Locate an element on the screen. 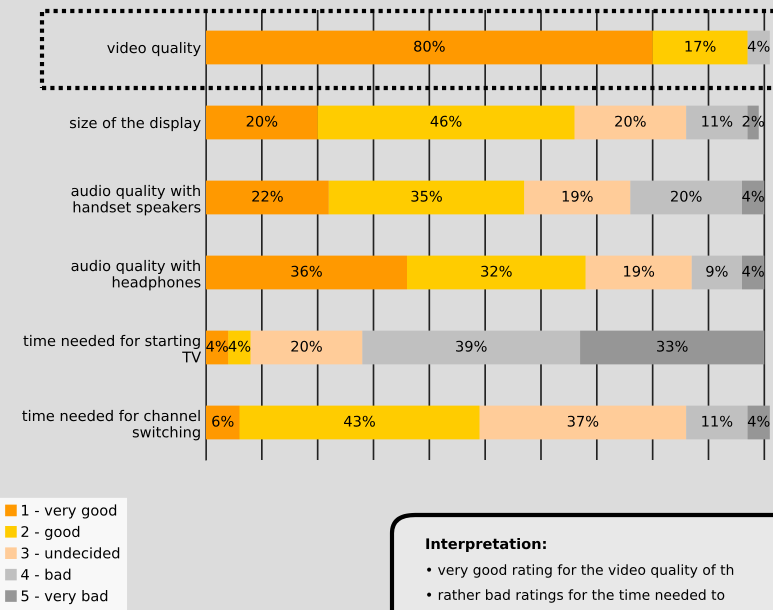 This screenshot has height=610, width=773. data-label: 6% is located at coordinates (223, 421).